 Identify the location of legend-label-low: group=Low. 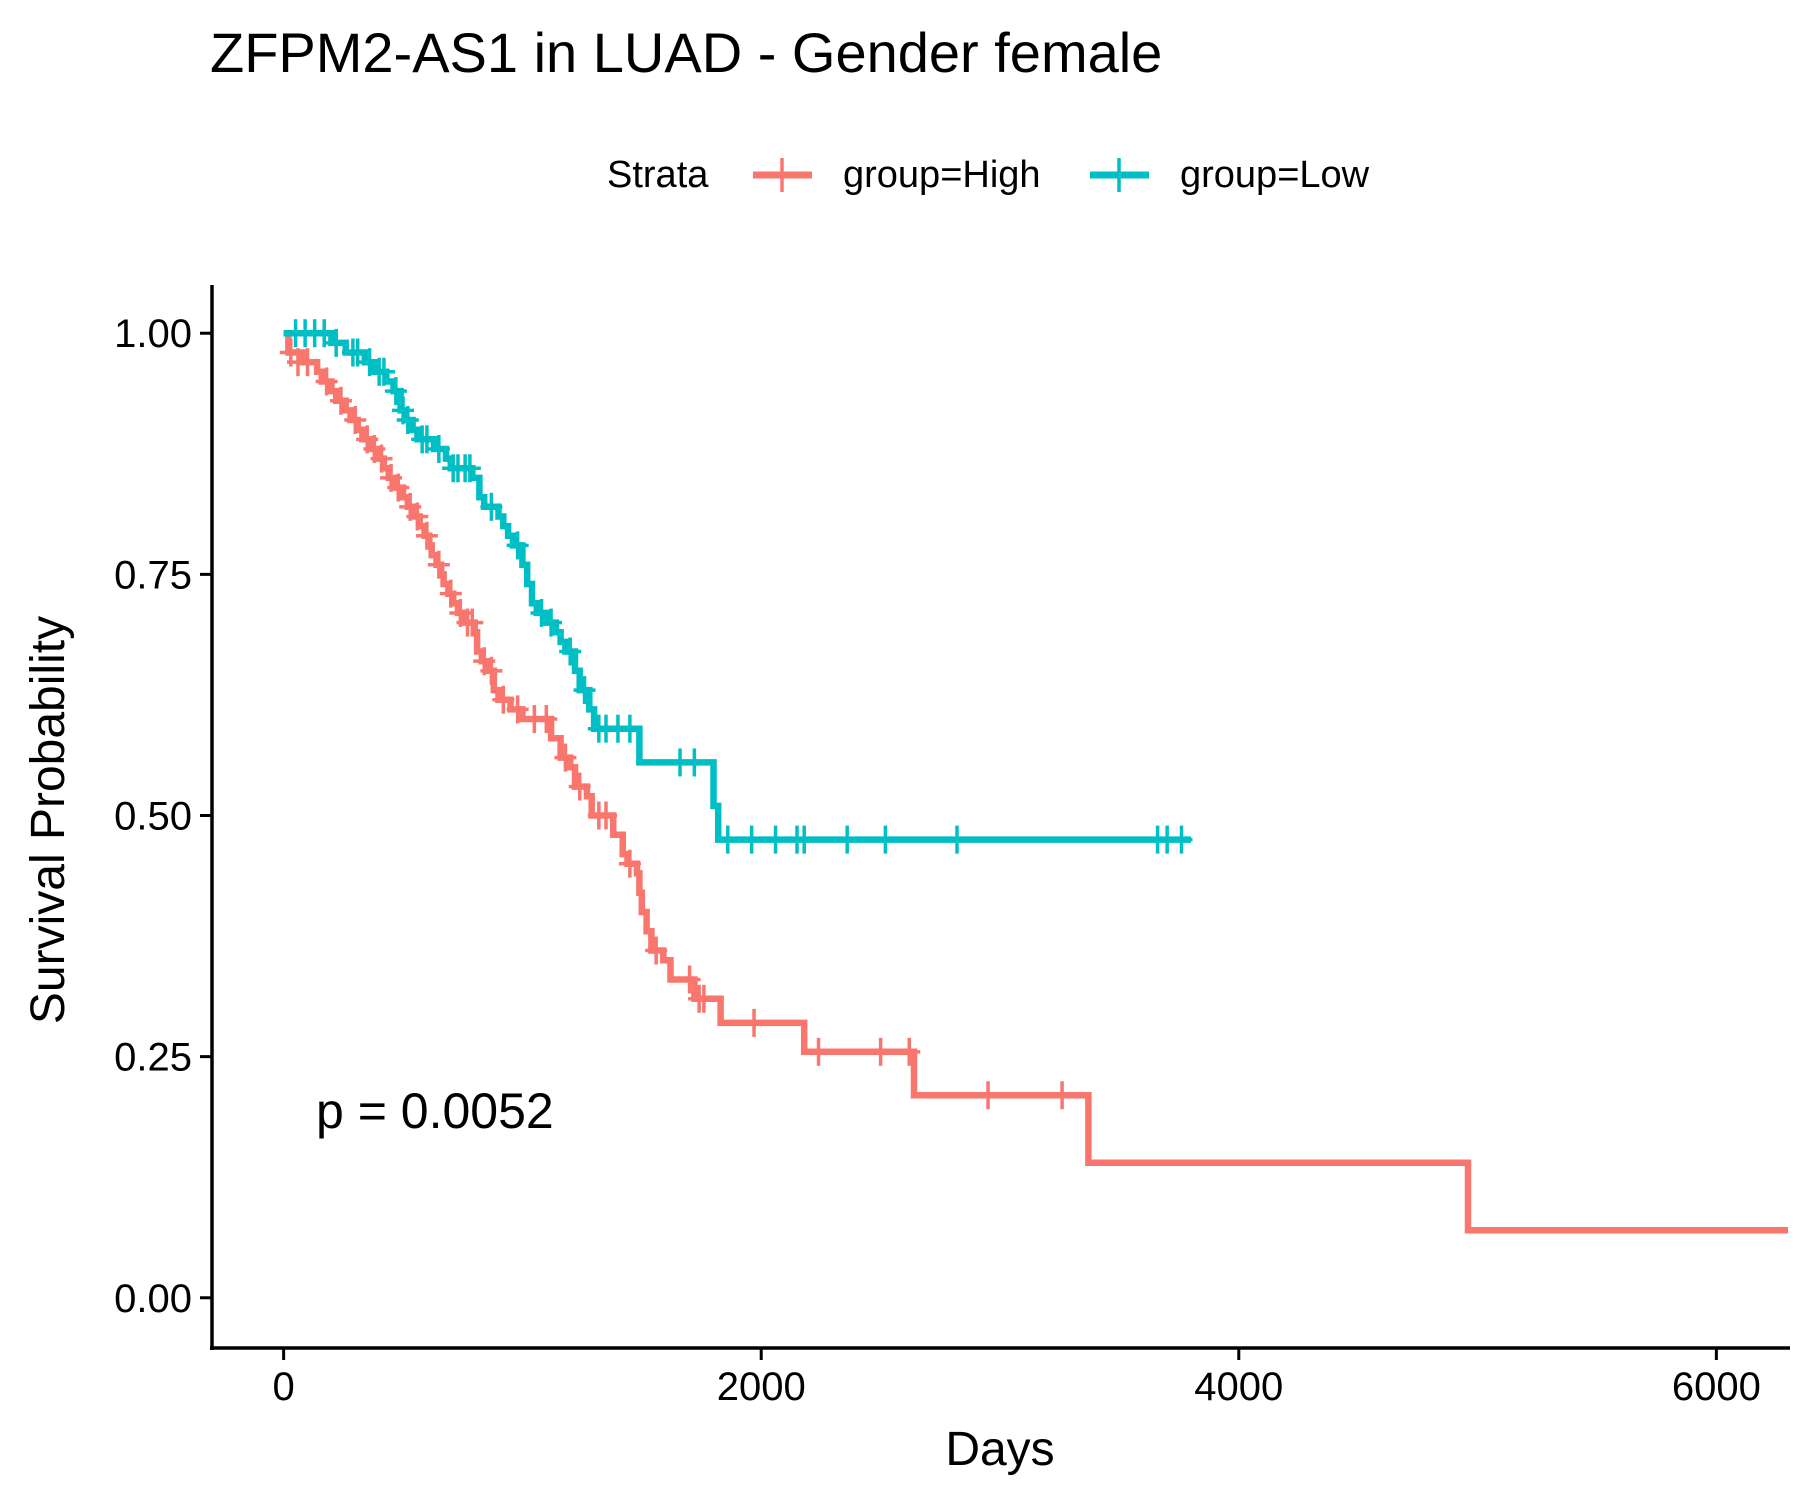
(1275, 175).